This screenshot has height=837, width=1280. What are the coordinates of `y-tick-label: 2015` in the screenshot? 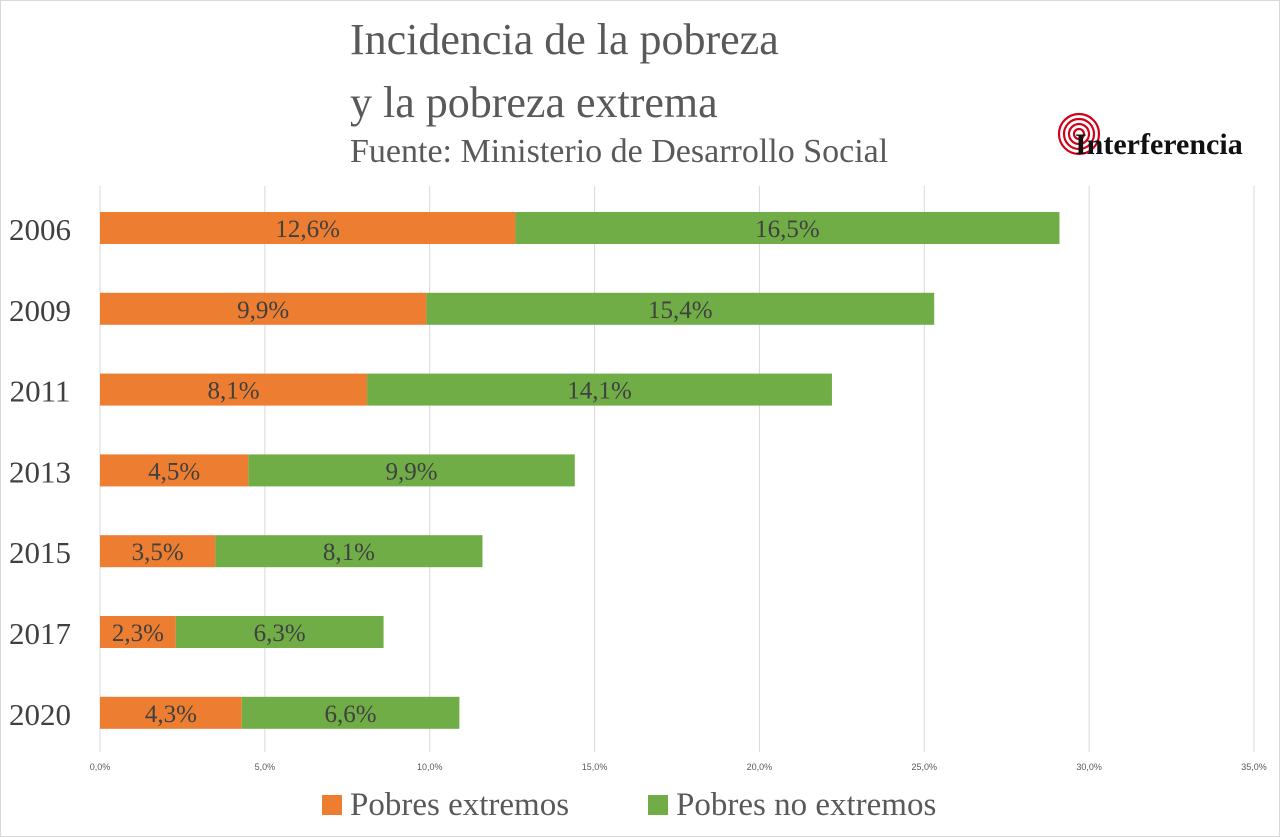 It's located at (40, 552).